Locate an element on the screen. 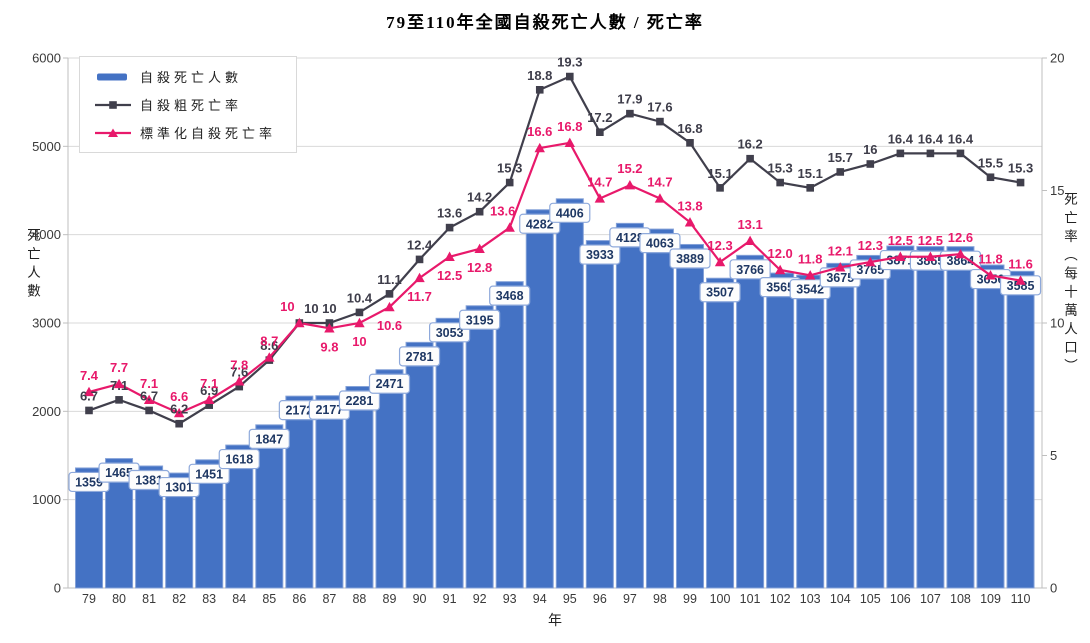 This screenshot has width=1090, height=643. legend: 自殺死亡人數 自殺粗死亡率 標準化自殺死亡率 is located at coordinates (188, 104).